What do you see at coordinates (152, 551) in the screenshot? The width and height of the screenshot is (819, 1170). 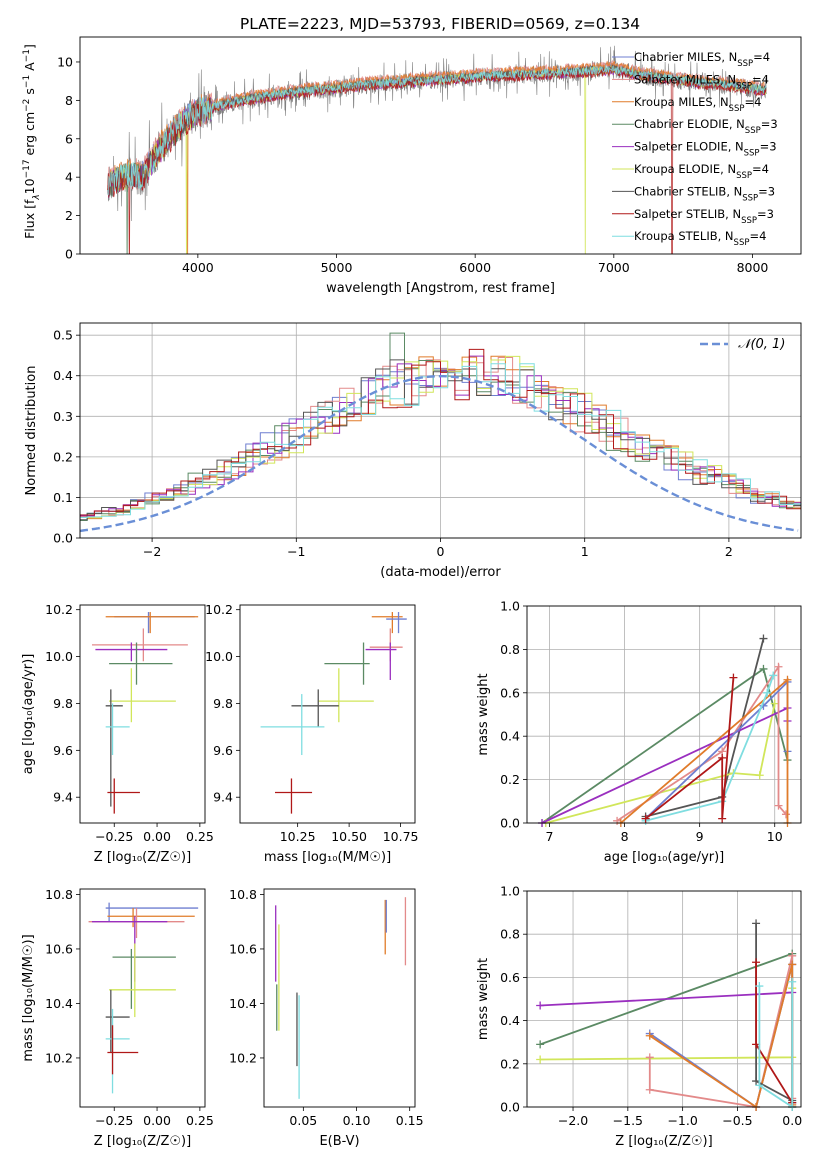 I see `x-tick-label: −2` at bounding box center [152, 551].